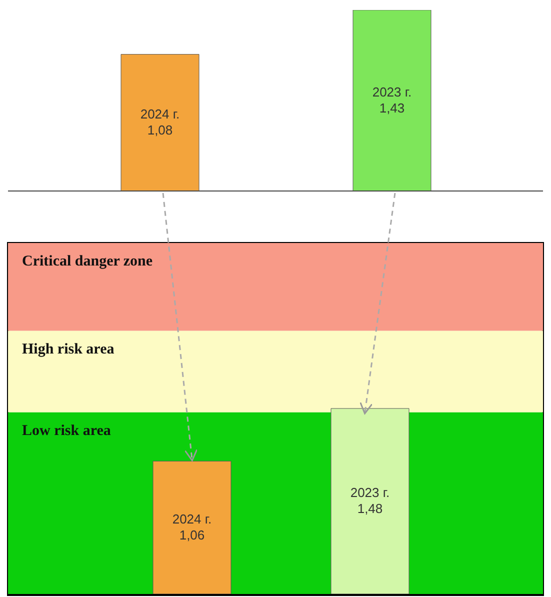 The height and width of the screenshot is (597, 551). Describe the element at coordinates (67, 430) in the screenshot. I see `band-label: Low risk area` at that location.